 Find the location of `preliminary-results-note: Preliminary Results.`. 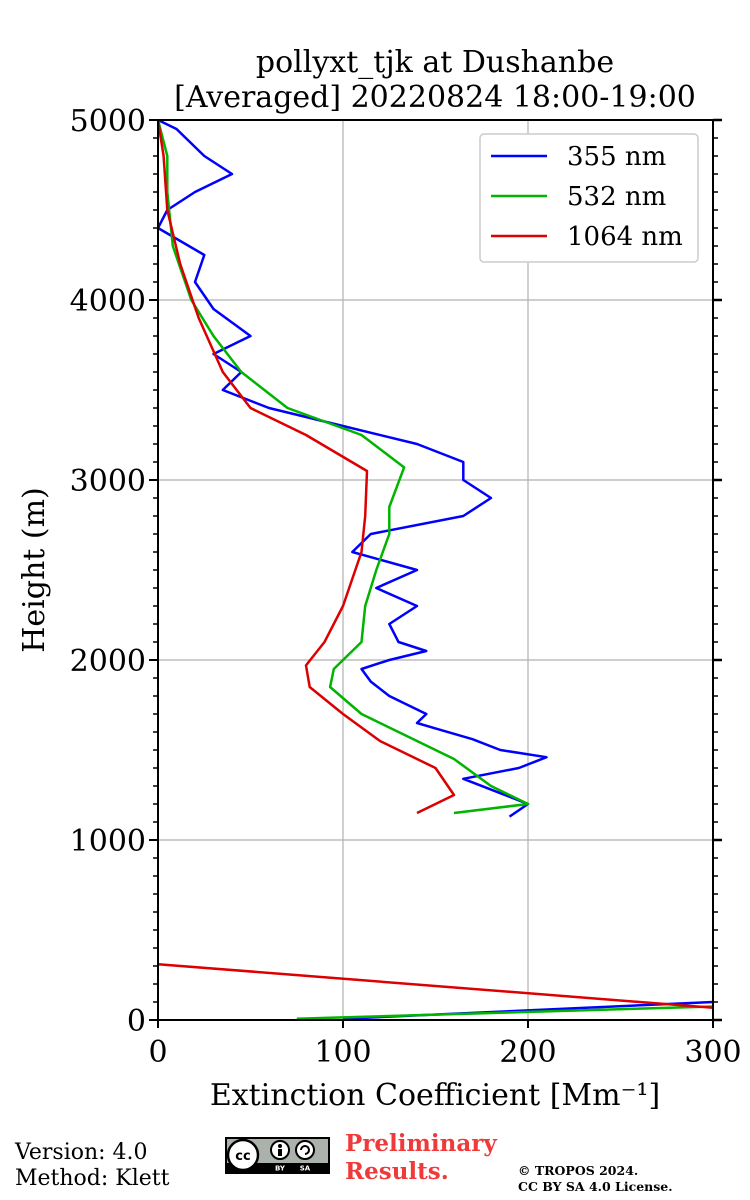

preliminary-results-note: Preliminary Results. is located at coordinates (421, 1158).